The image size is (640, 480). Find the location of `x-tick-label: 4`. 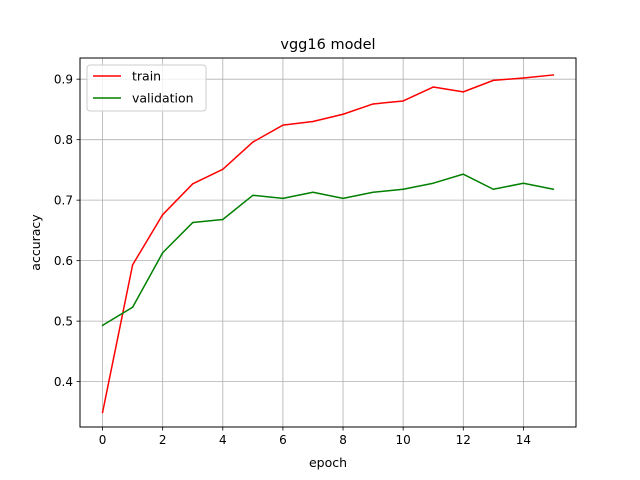

x-tick-label: 4 is located at coordinates (223, 440).